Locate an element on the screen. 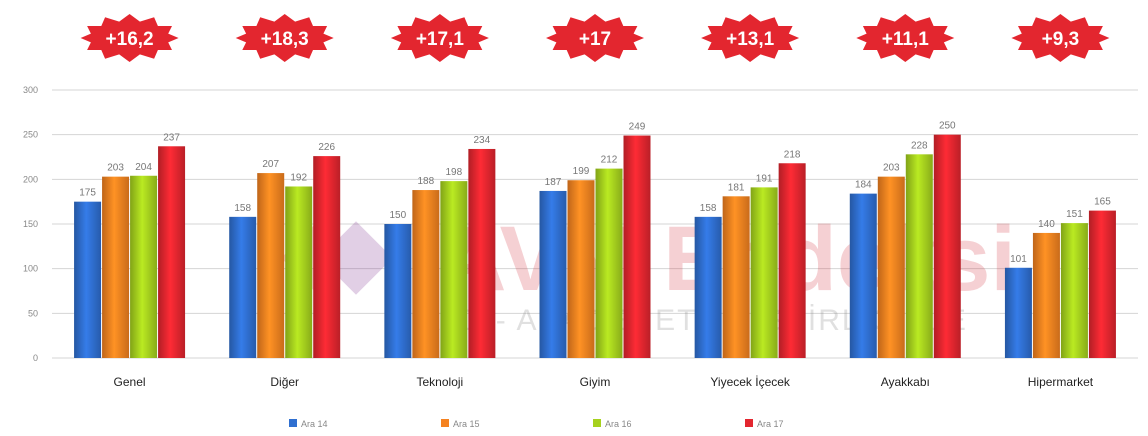 This screenshot has height=436, width=1148. data-label: 188 is located at coordinates (426, 181).